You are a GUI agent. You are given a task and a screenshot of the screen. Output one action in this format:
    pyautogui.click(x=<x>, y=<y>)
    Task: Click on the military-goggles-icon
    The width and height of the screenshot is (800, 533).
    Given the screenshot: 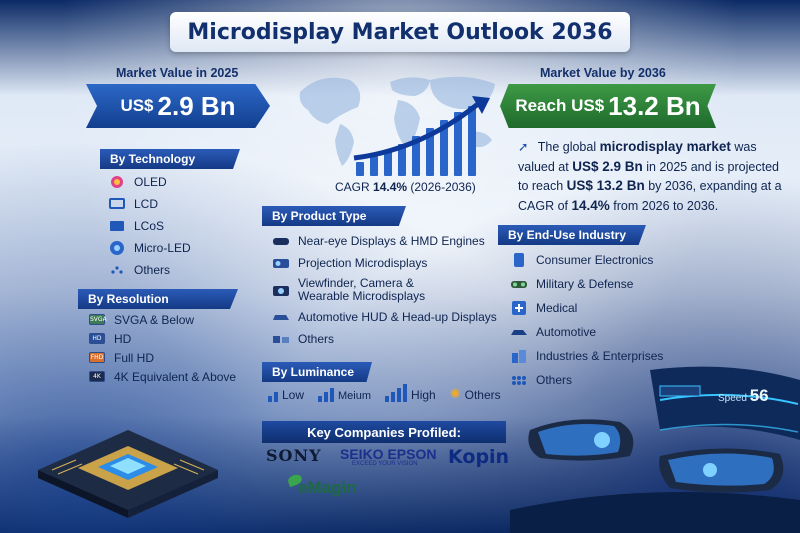 What is the action you would take?
    pyautogui.click(x=519, y=284)
    